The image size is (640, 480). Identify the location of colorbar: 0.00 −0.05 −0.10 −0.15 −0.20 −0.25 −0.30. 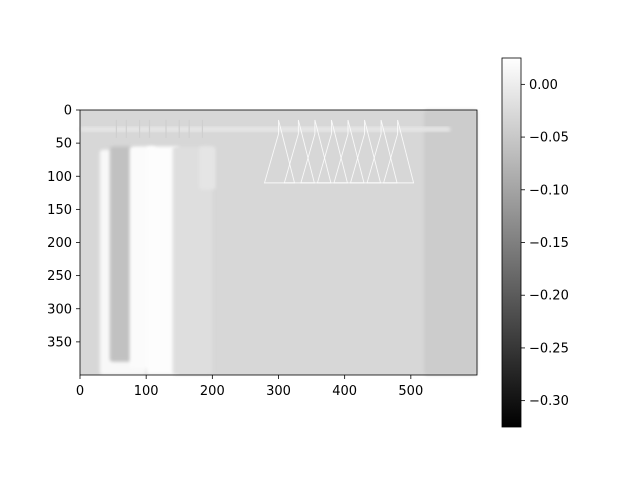
(535, 242).